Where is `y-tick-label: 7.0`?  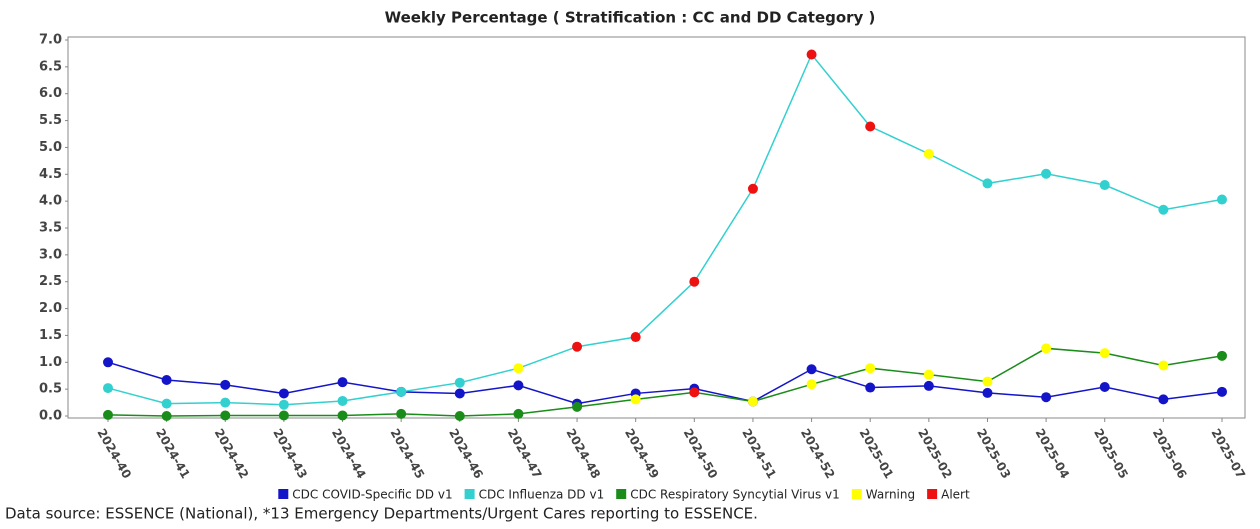
y-tick-label: 7.0 is located at coordinates (50, 40).